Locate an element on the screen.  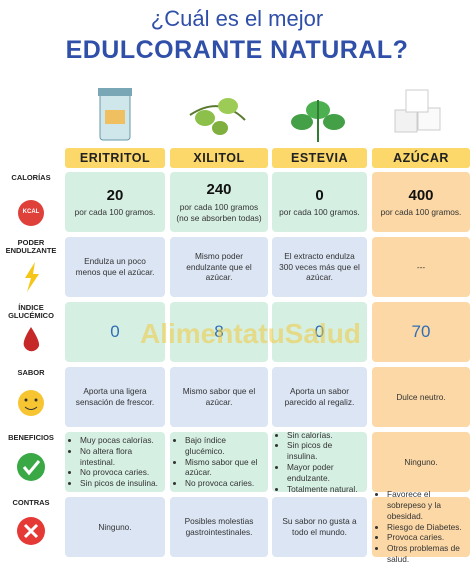
value: 70 is located at coordinates (421, 331).